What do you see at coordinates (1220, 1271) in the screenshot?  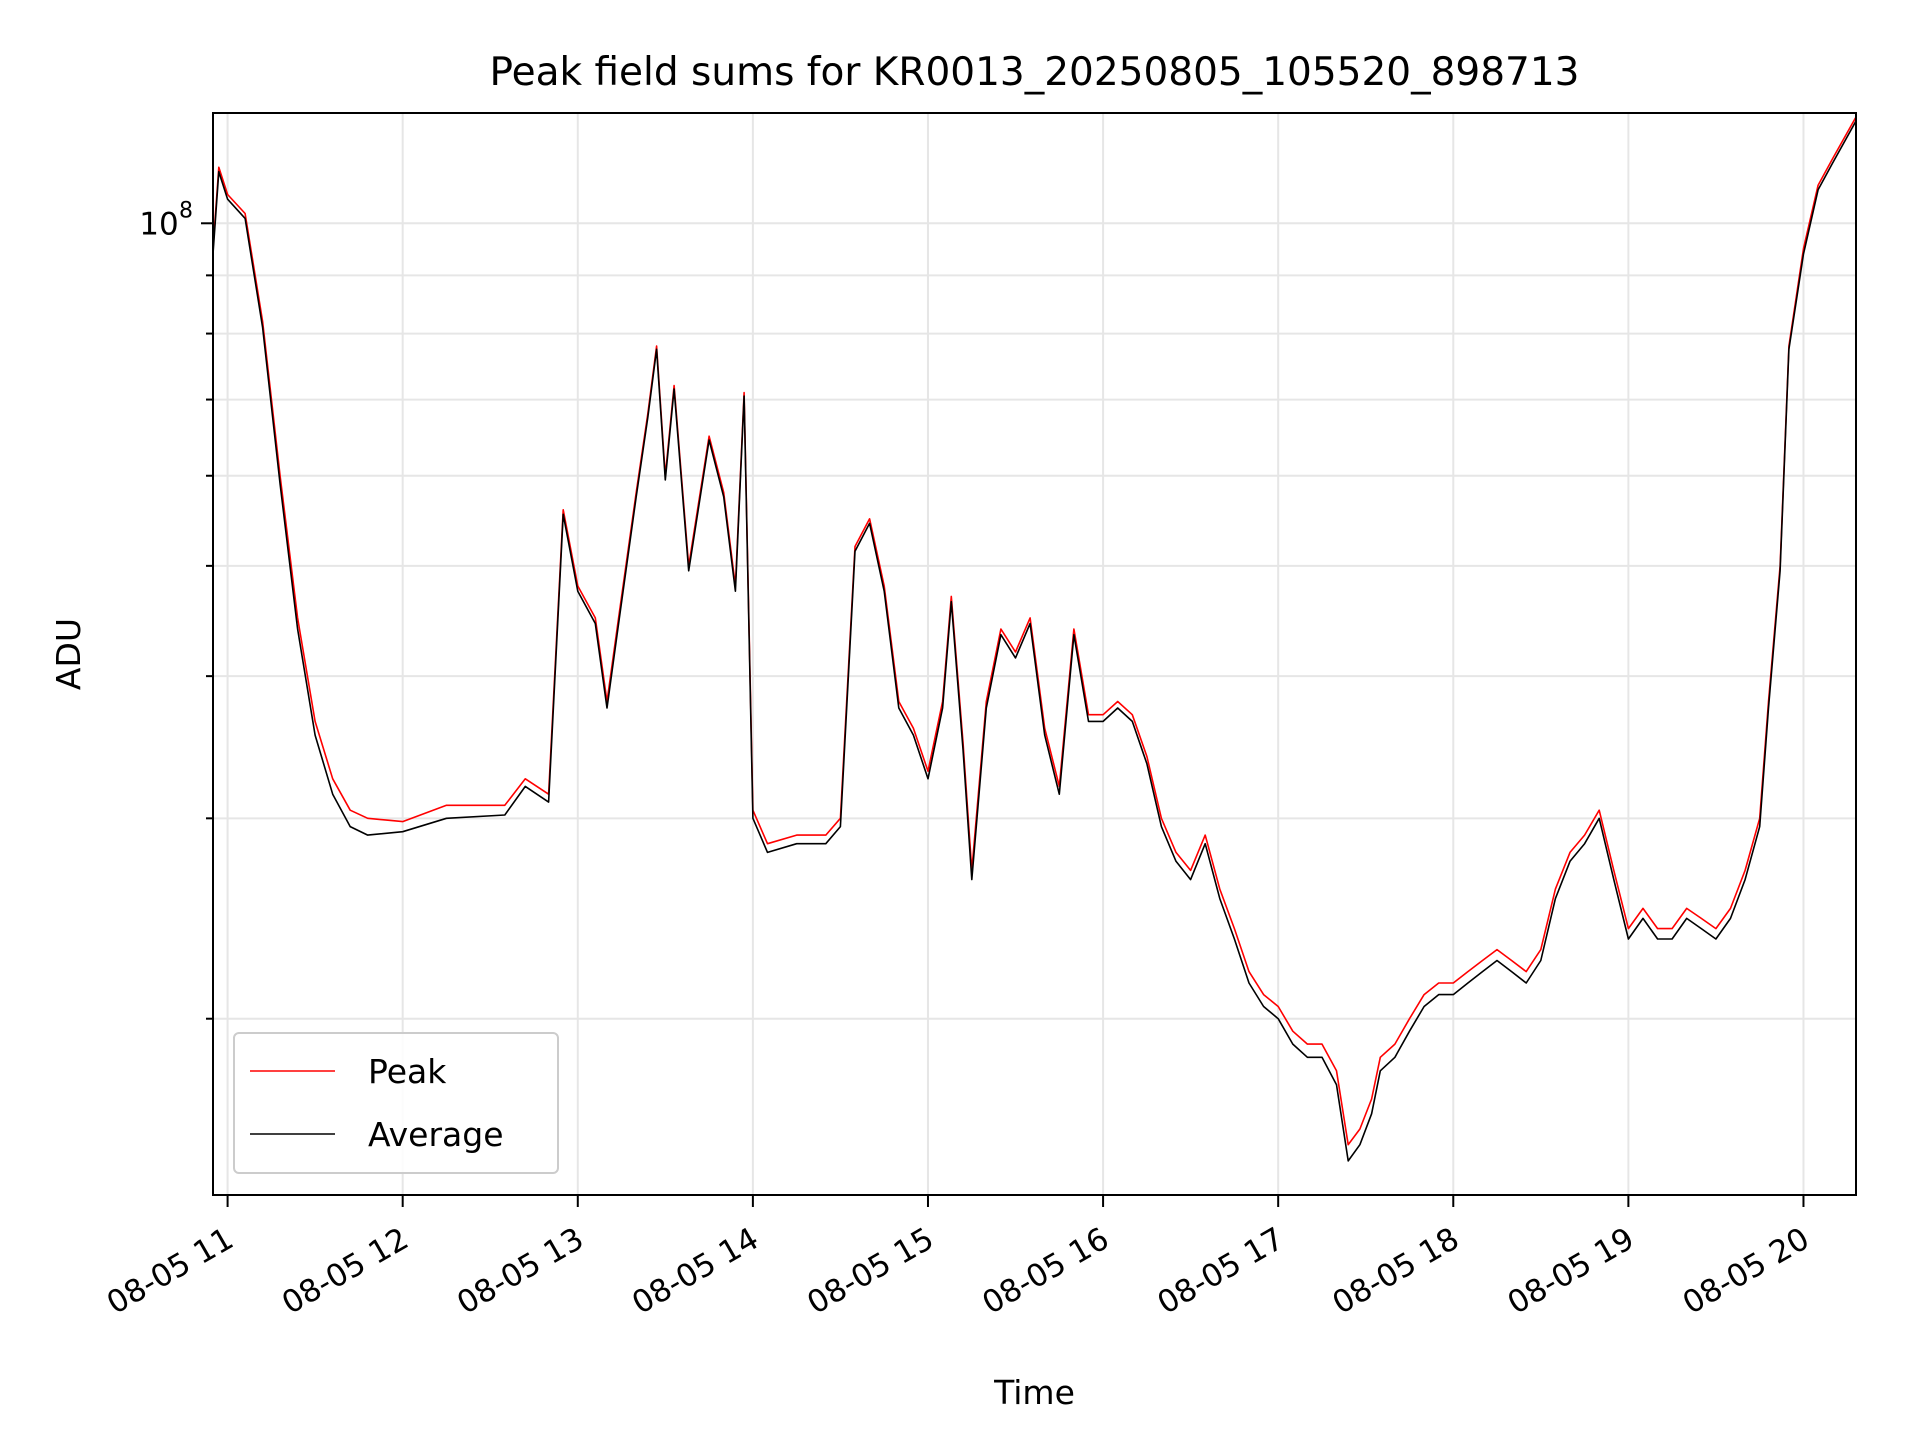 I see `x-tick-label: 08-05 17` at bounding box center [1220, 1271].